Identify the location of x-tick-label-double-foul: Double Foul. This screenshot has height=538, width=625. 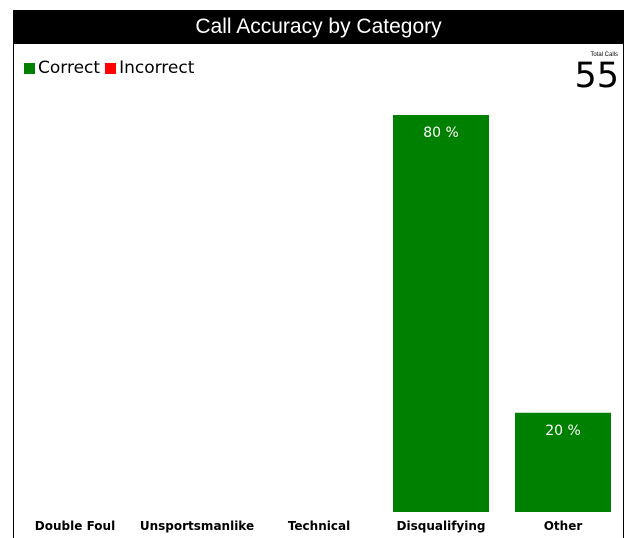
(75, 526).